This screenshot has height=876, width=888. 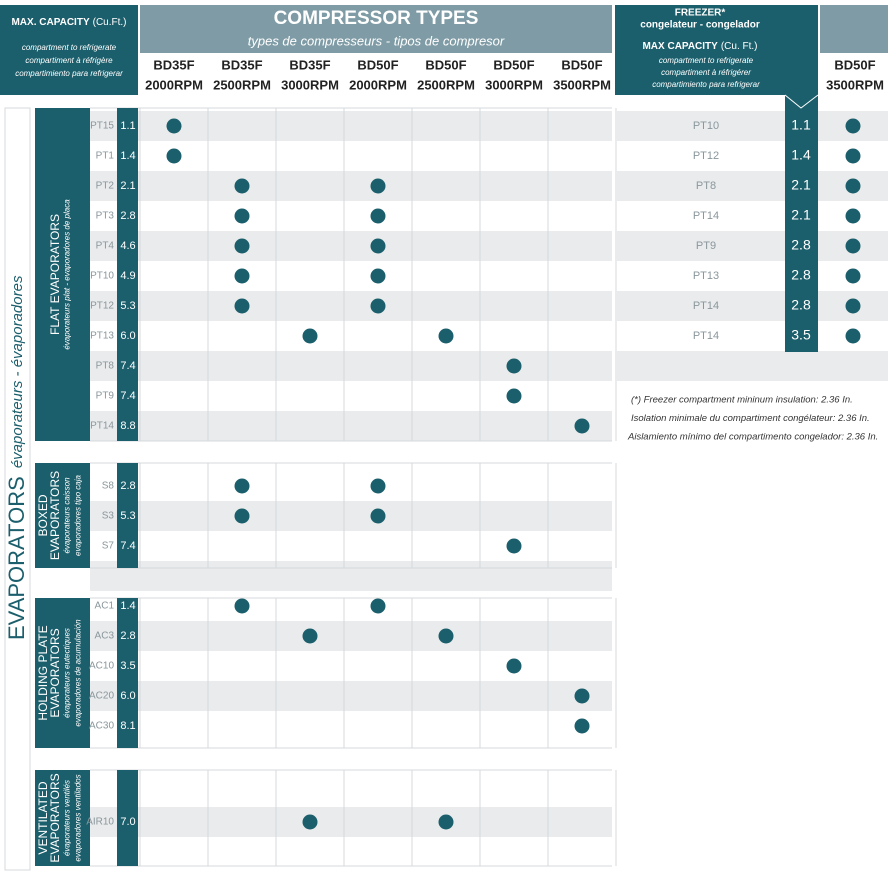 I want to click on compressor-header, so click(x=376, y=29).